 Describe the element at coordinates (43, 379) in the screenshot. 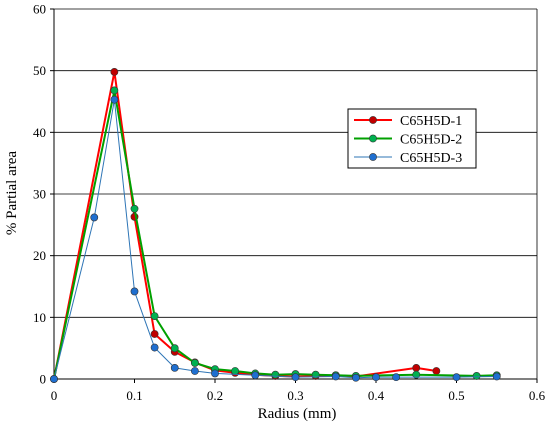

I see `y-tick-label: 0` at that location.